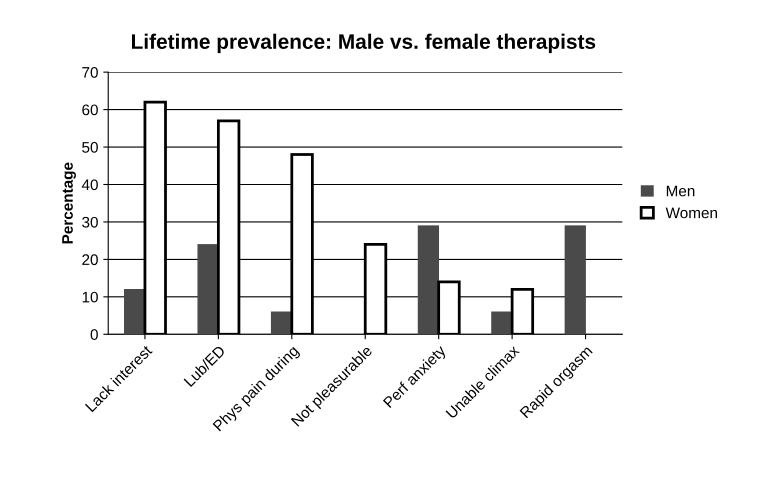 This screenshot has height=481, width=773. What do you see at coordinates (364, 44) in the screenshot?
I see `chart-title: Lifetime prevalence: Male vs. female therapists` at bounding box center [364, 44].